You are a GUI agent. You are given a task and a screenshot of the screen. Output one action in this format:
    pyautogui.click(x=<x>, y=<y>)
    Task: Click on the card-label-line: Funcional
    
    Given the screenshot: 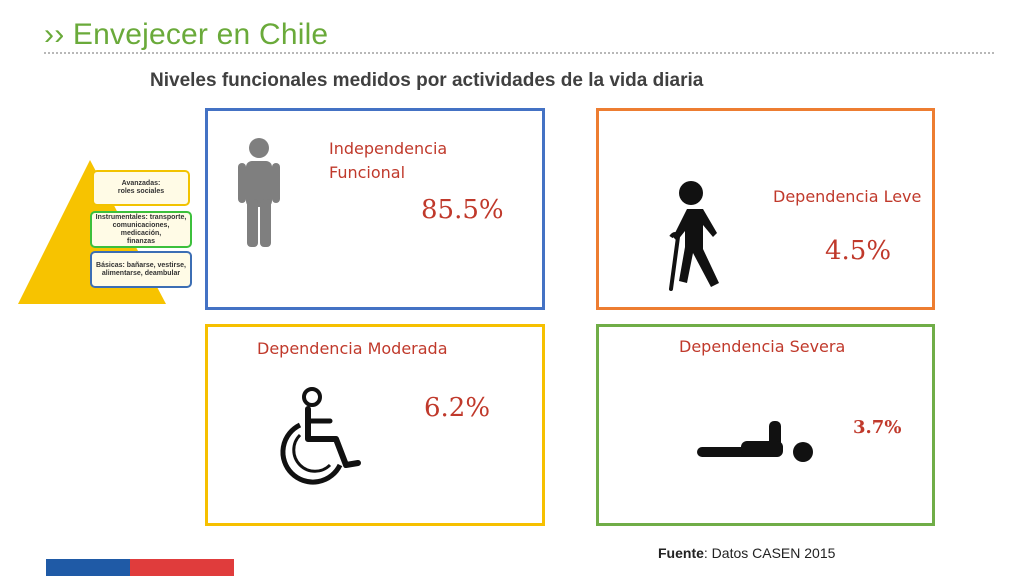 What is the action you would take?
    pyautogui.click(x=367, y=172)
    